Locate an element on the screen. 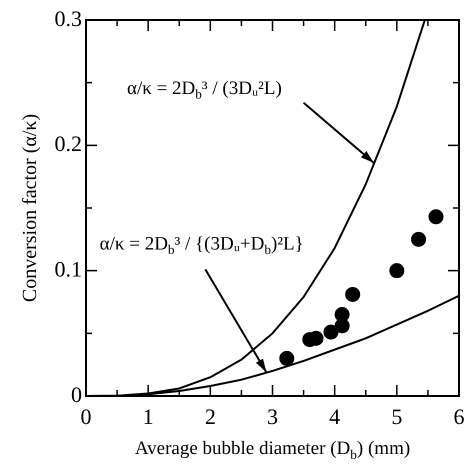  x-tick-label: 6 is located at coordinates (459, 416).